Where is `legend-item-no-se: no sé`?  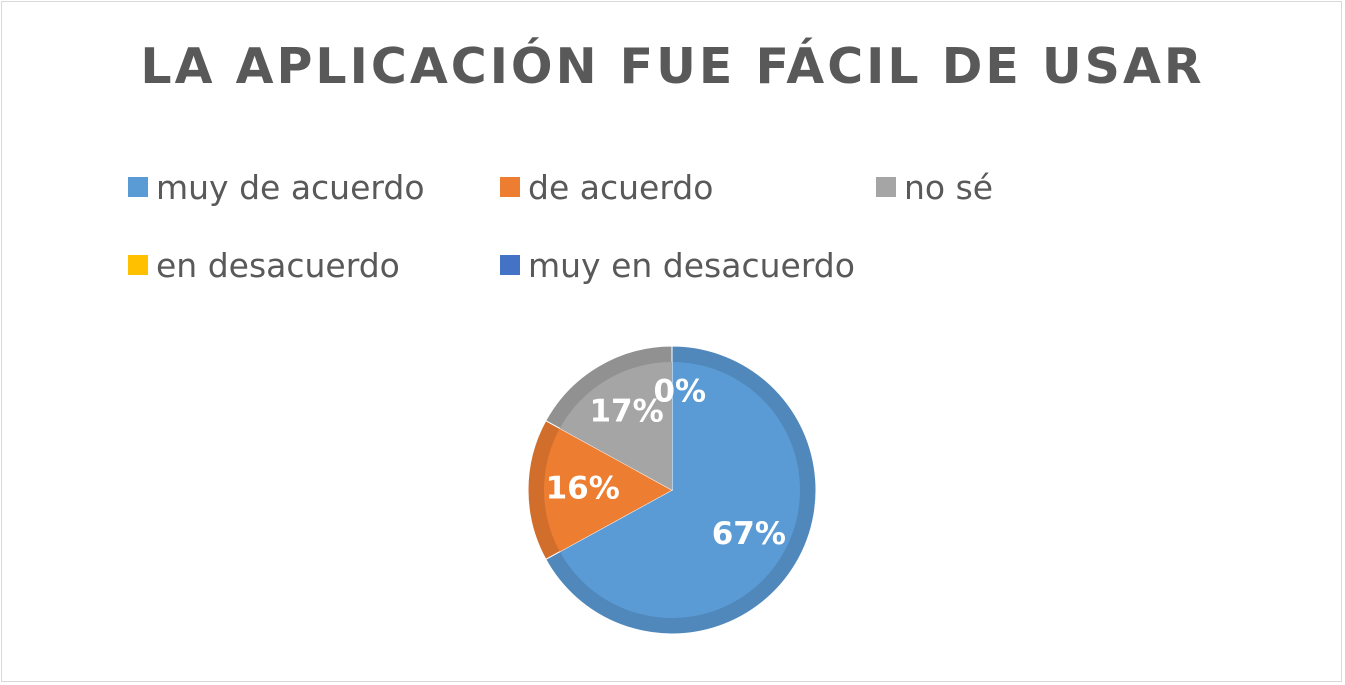
legend-item-no-se: no sé is located at coordinates (934, 187).